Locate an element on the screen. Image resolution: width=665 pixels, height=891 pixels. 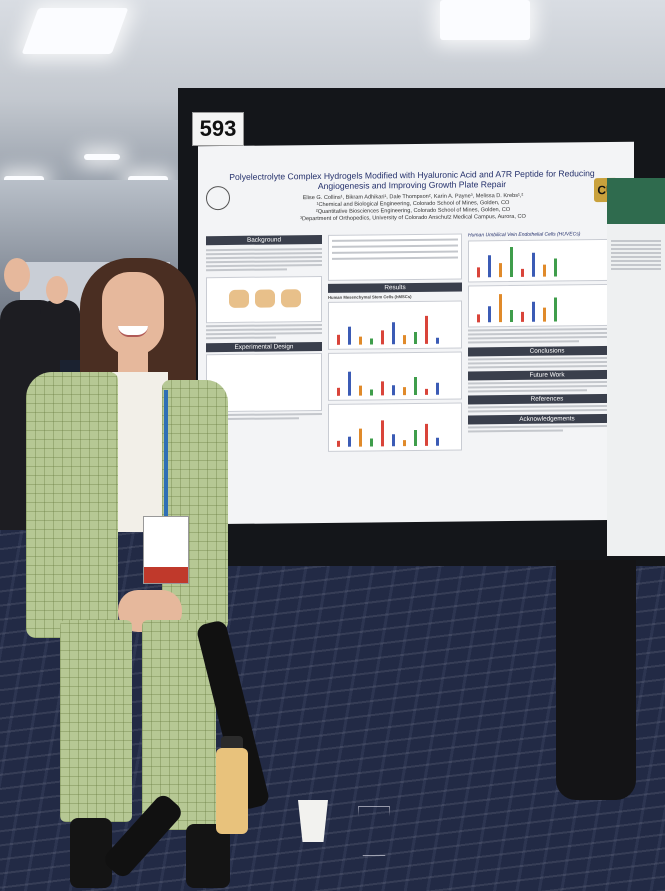
background-attendee is located at coordinates (60, 330).